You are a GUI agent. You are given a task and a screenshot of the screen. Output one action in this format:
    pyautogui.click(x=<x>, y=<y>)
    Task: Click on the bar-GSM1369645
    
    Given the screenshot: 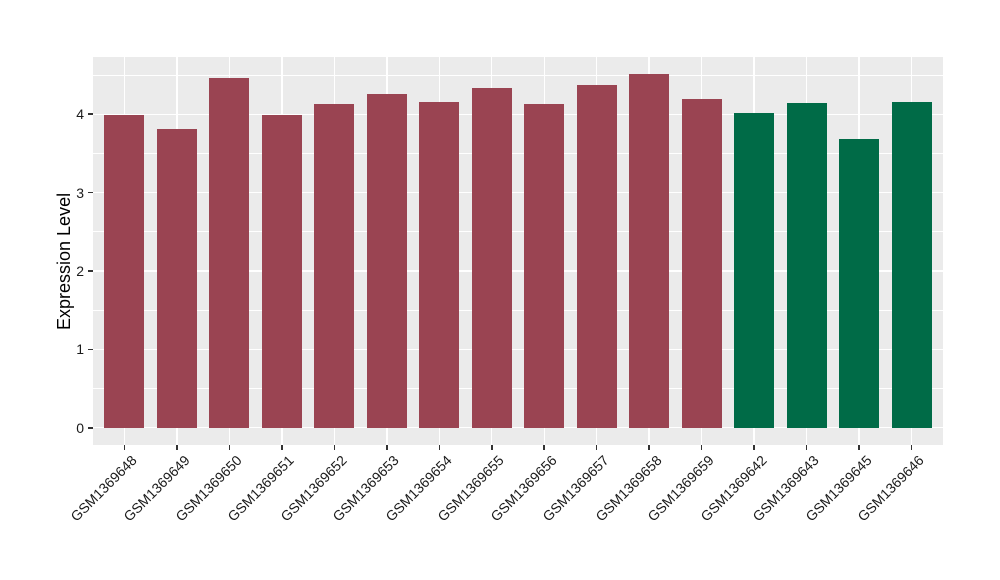 What is the action you would take?
    pyautogui.click(x=859, y=283)
    